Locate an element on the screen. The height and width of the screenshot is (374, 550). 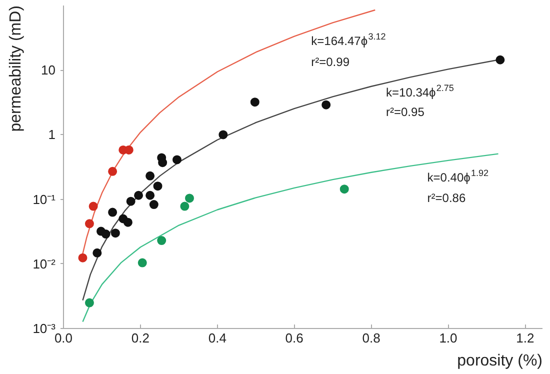
y-tick-label: 10 is located at coordinates (48, 70).